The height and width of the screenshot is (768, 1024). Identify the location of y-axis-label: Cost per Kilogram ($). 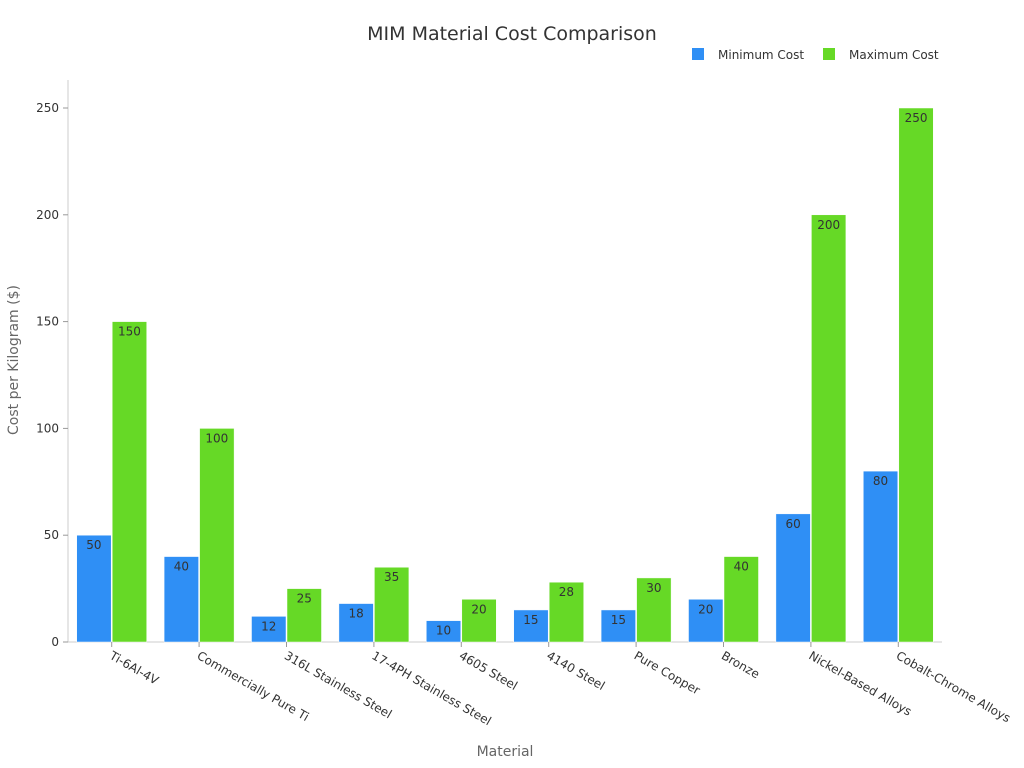
(14, 360).